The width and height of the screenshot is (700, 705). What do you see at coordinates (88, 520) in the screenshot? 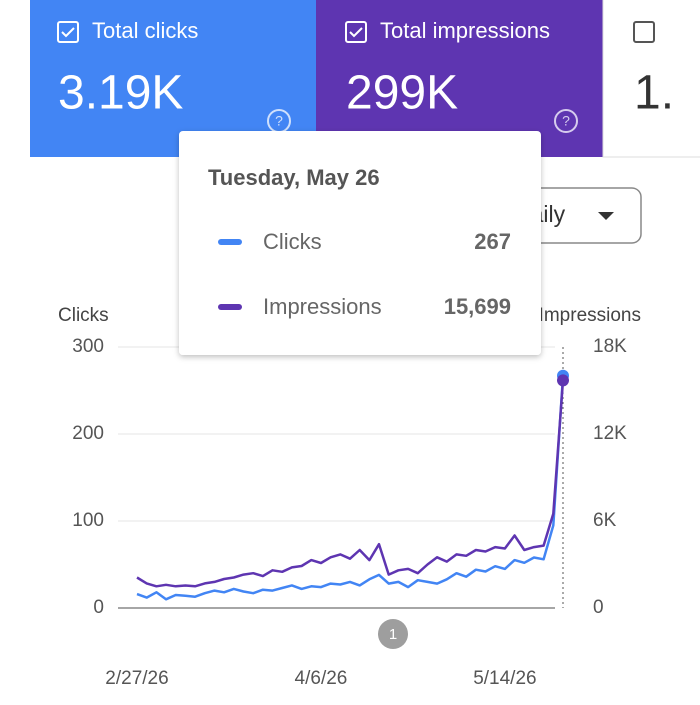
I see `y-tick-label: 100` at bounding box center [88, 520].